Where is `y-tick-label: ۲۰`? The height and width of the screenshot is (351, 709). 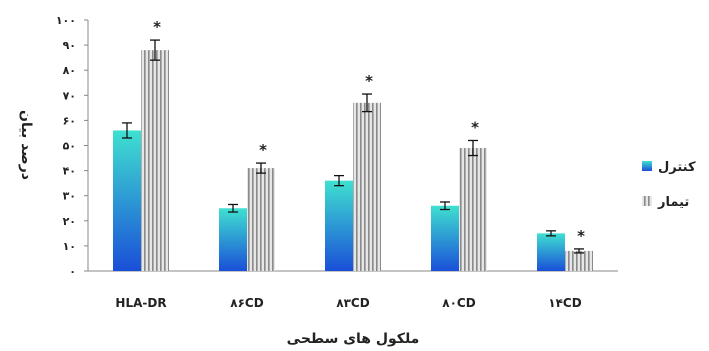 y-tick-label: ۲۰ is located at coordinates (69, 221).